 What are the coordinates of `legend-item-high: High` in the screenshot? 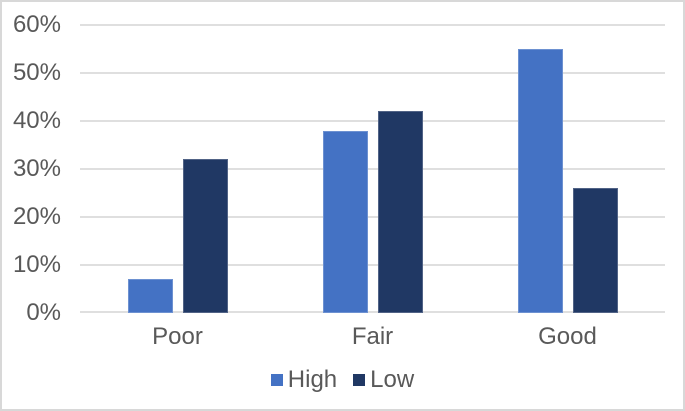 It's located at (304, 380).